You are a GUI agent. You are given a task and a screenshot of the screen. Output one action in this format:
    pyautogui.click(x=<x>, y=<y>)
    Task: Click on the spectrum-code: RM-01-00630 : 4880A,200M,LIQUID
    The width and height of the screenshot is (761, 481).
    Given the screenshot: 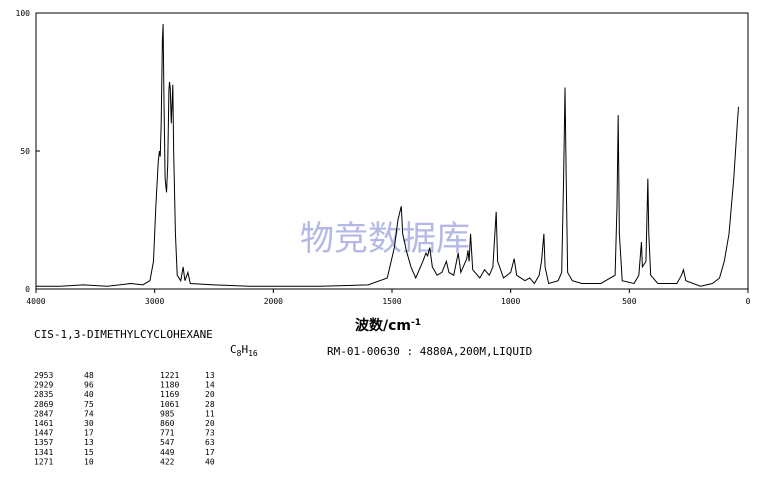 What is the action you would take?
    pyautogui.click(x=429, y=351)
    